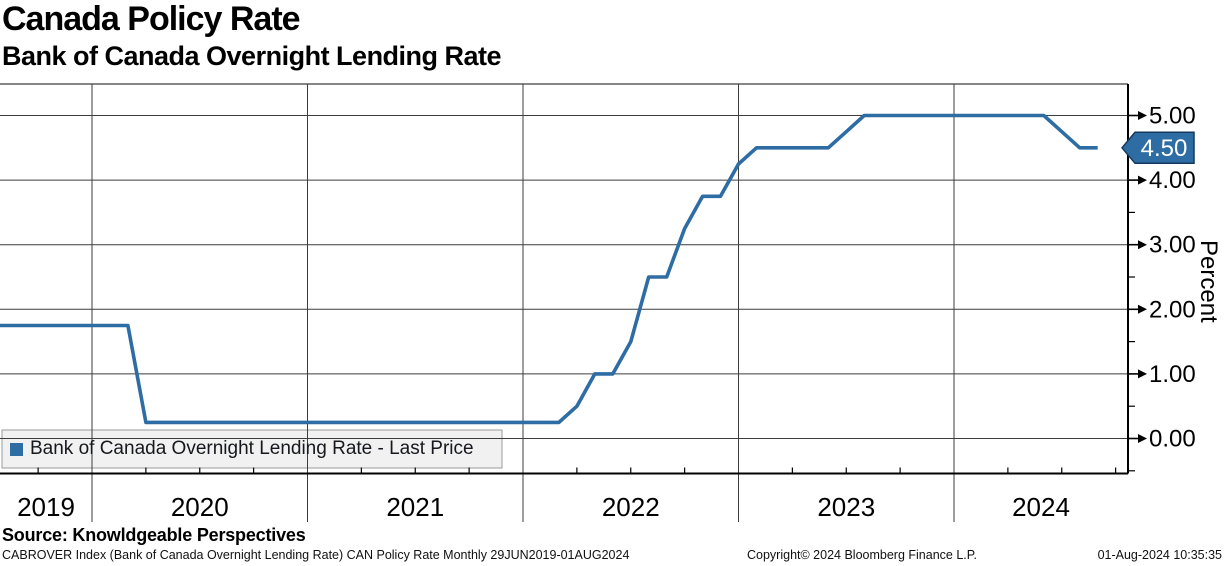 This screenshot has width=1224, height=566. Describe the element at coordinates (1172, 116) in the screenshot. I see `y-tick-label: 5.00` at that location.